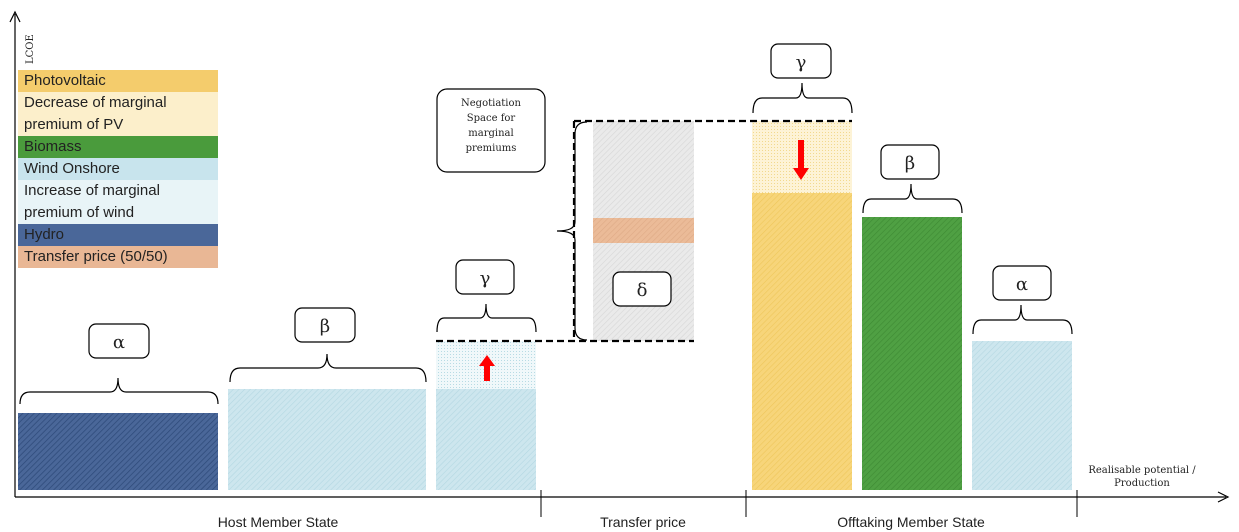  I want to click on label-host-alpha: α, so click(119, 342).